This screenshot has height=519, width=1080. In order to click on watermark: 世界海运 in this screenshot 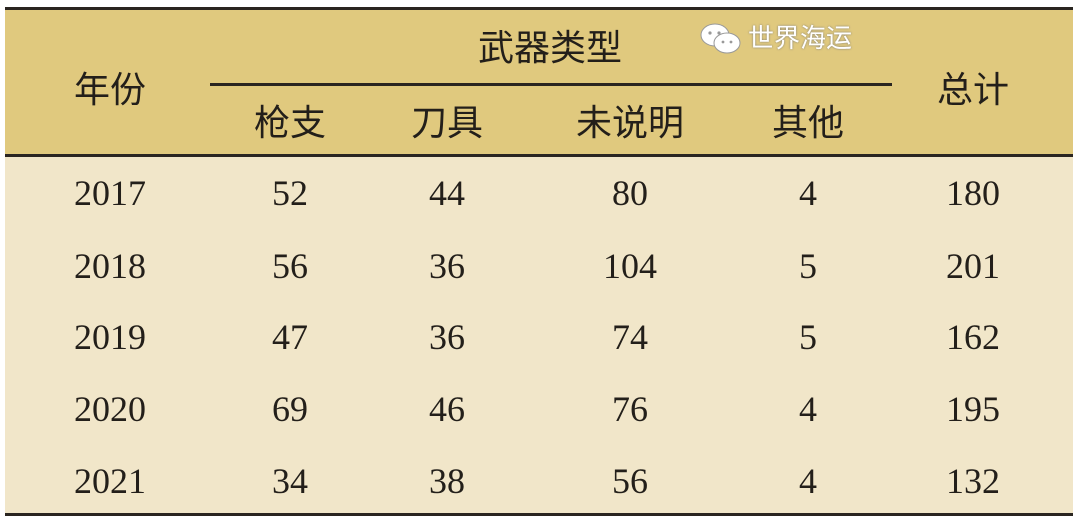, I will do `click(776, 39)`.